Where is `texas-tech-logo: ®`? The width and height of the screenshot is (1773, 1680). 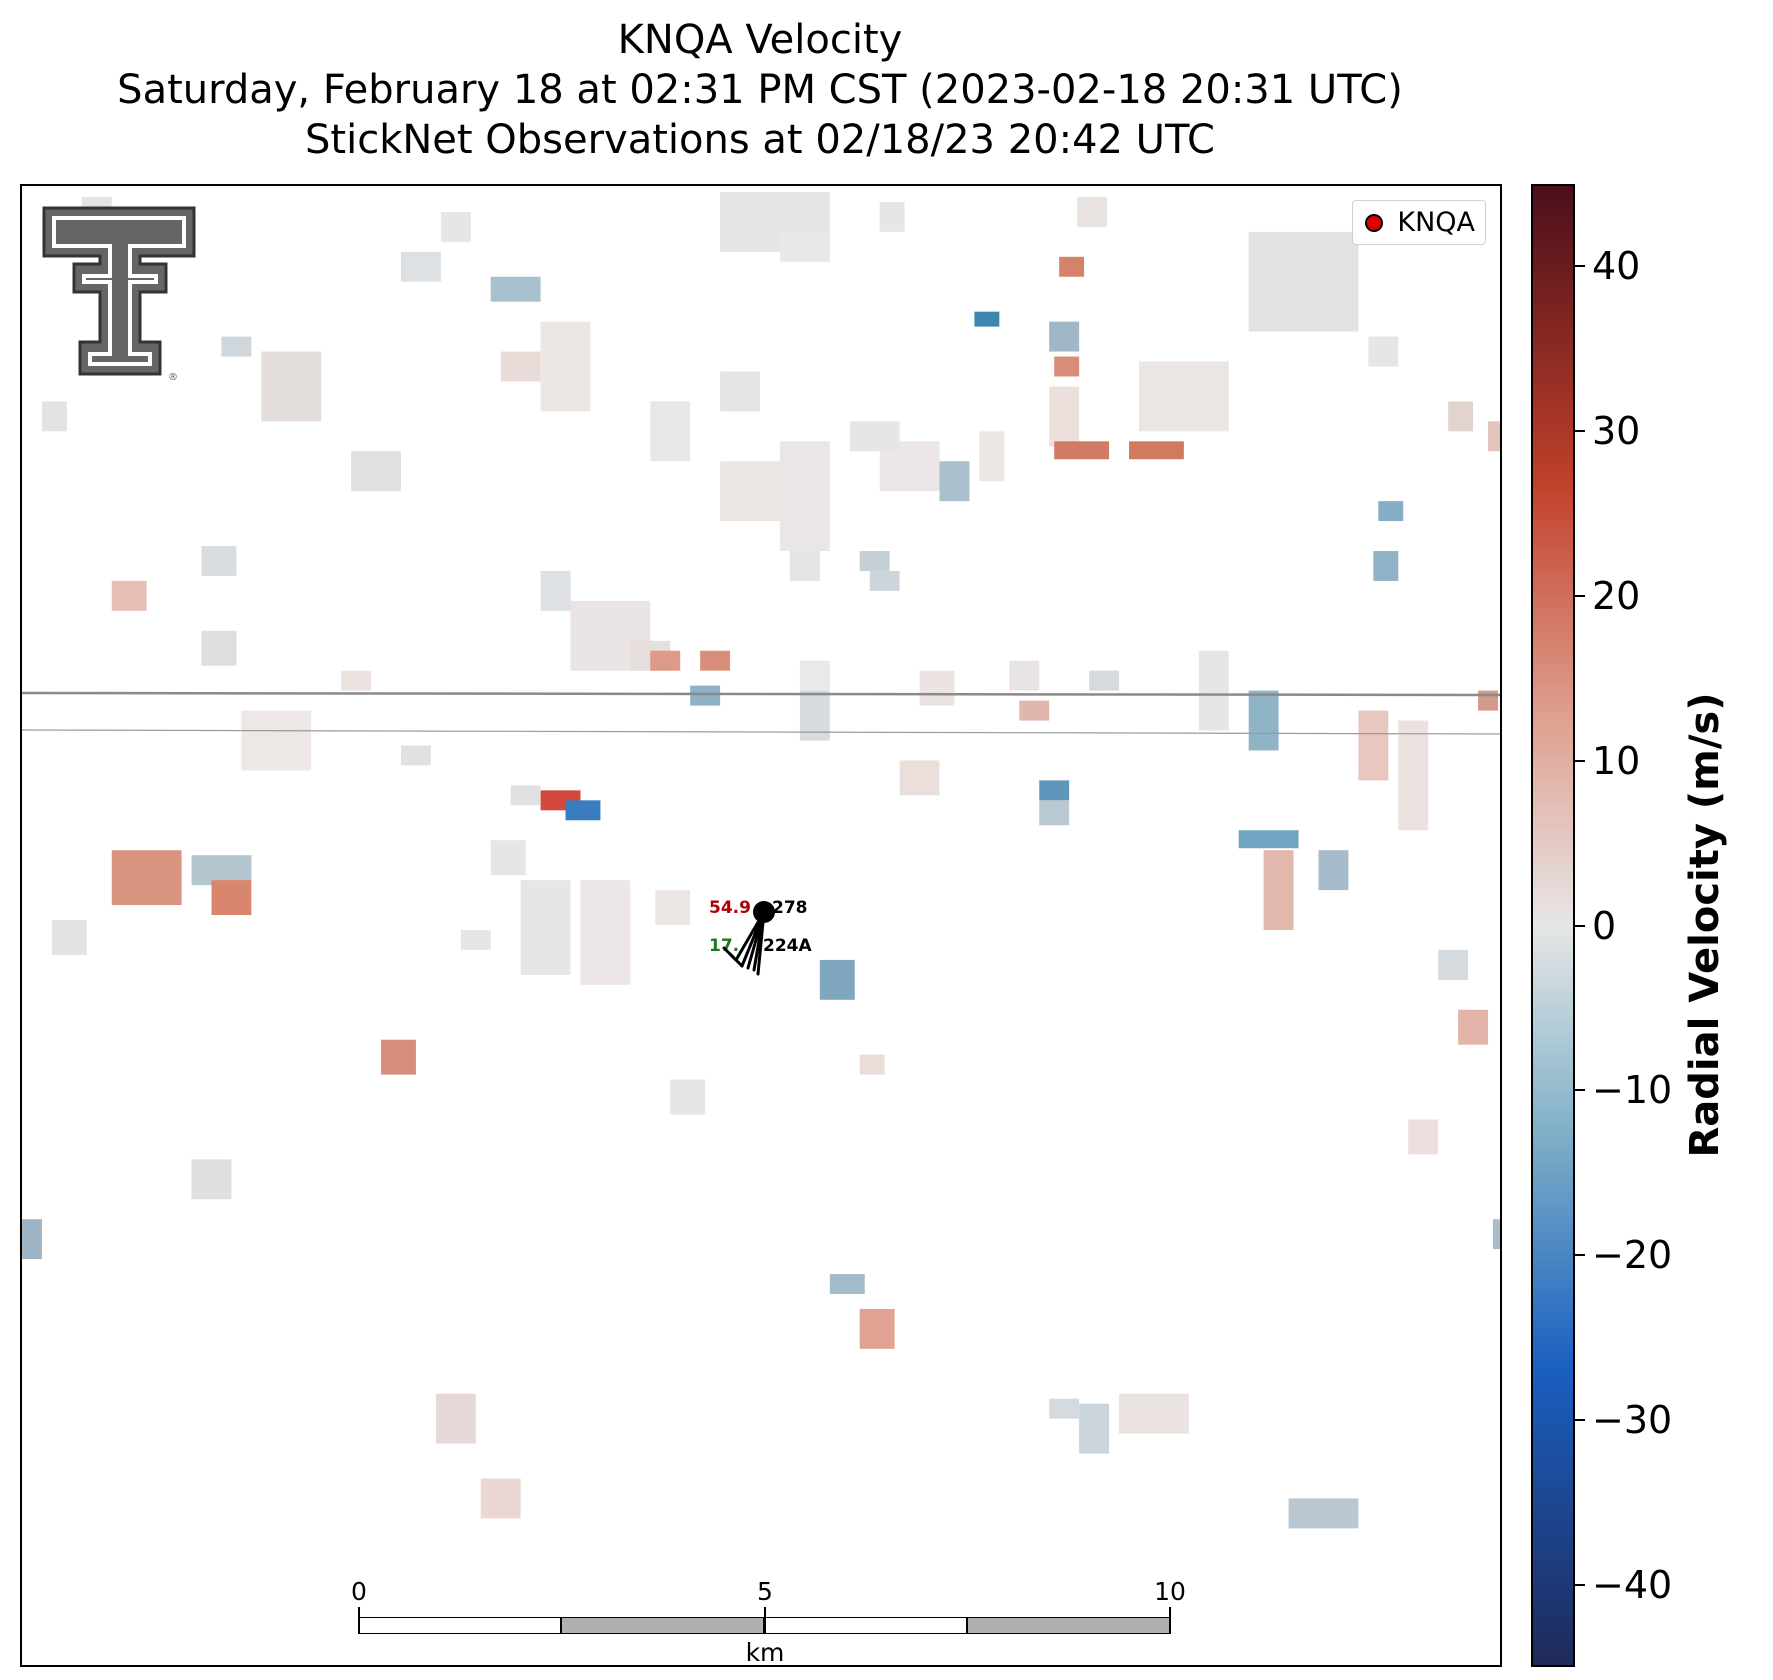 texas-tech-logo: ® is located at coordinates (119, 294).